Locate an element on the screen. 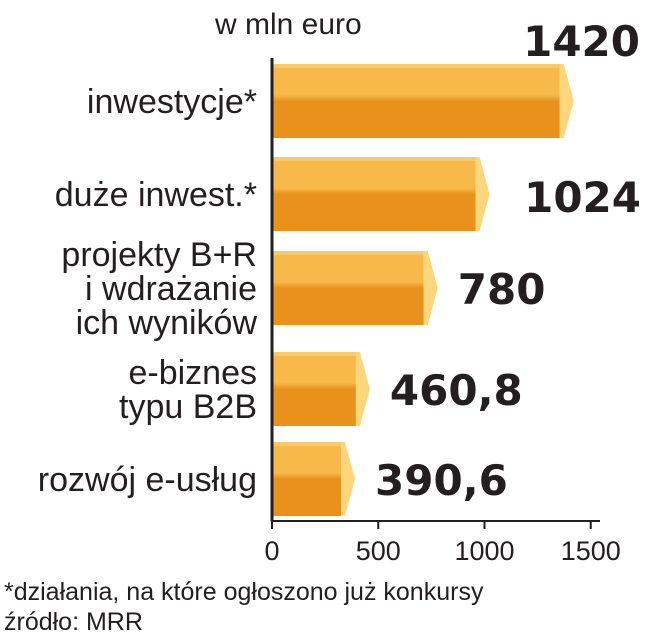 This screenshot has width=647, height=640. category-label: ich wyników is located at coordinates (167, 323).